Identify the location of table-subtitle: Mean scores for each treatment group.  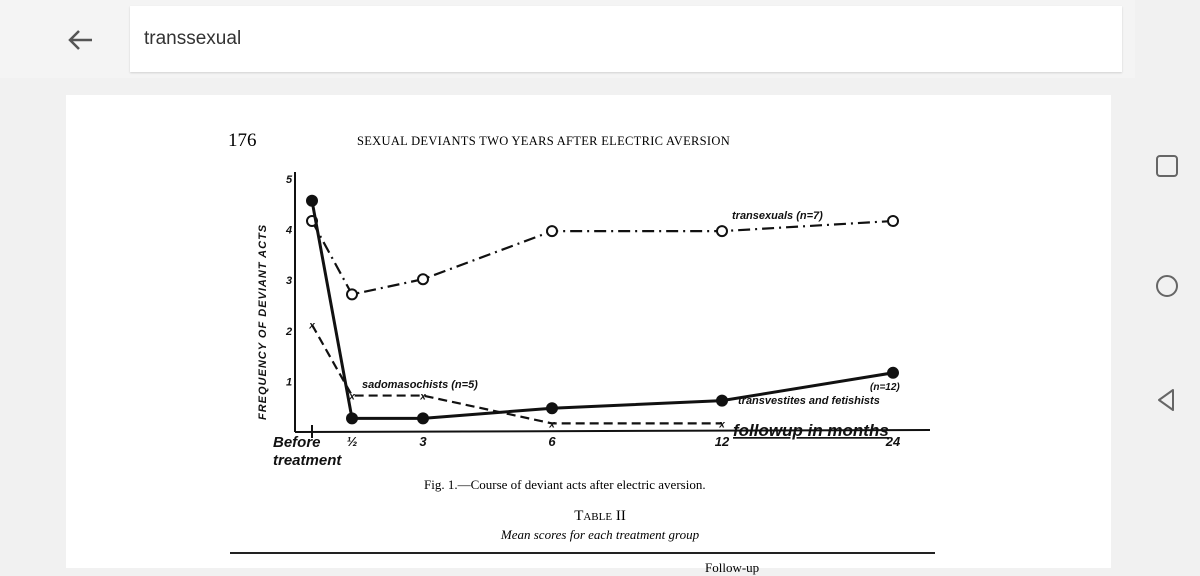
(600, 534).